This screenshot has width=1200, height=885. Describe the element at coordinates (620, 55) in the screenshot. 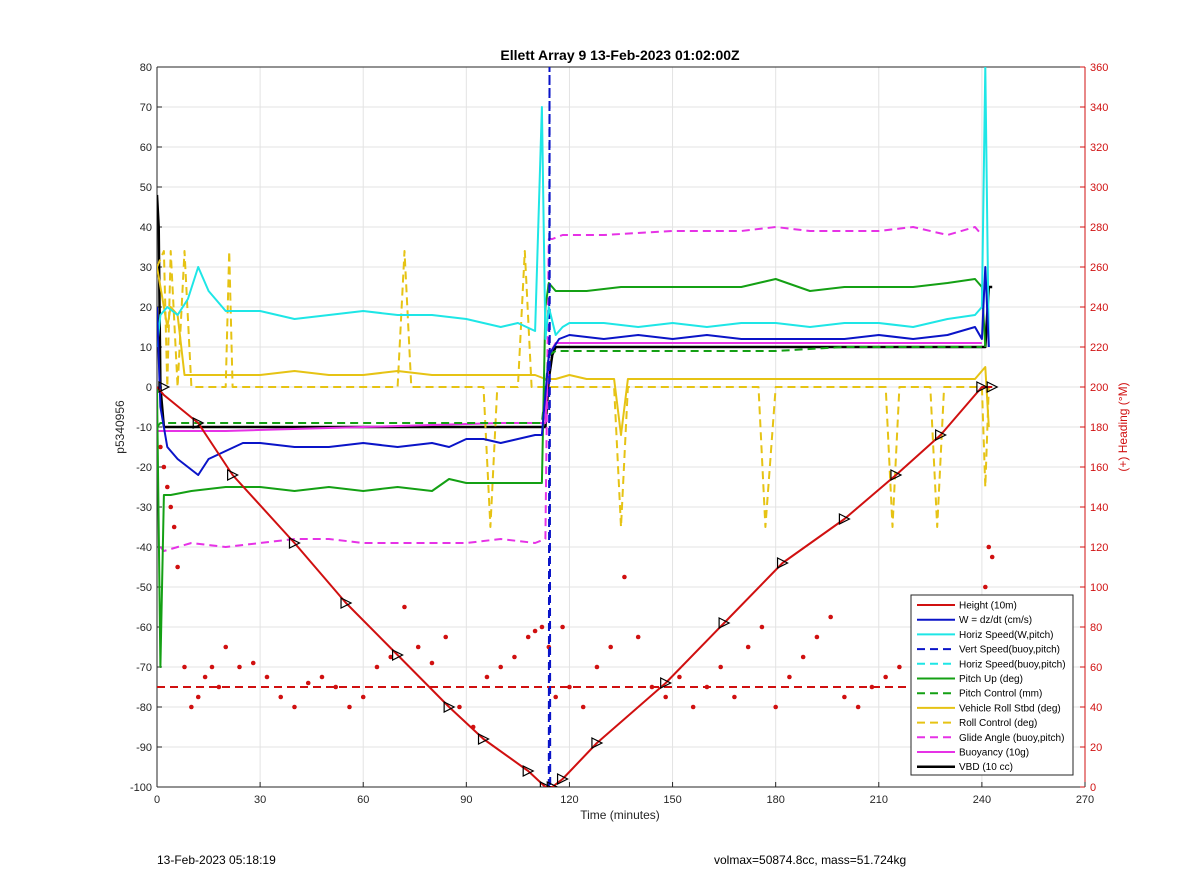

I see `chart-title: Ellett Array 9 13-Feb-2023 01:02:00Z` at that location.